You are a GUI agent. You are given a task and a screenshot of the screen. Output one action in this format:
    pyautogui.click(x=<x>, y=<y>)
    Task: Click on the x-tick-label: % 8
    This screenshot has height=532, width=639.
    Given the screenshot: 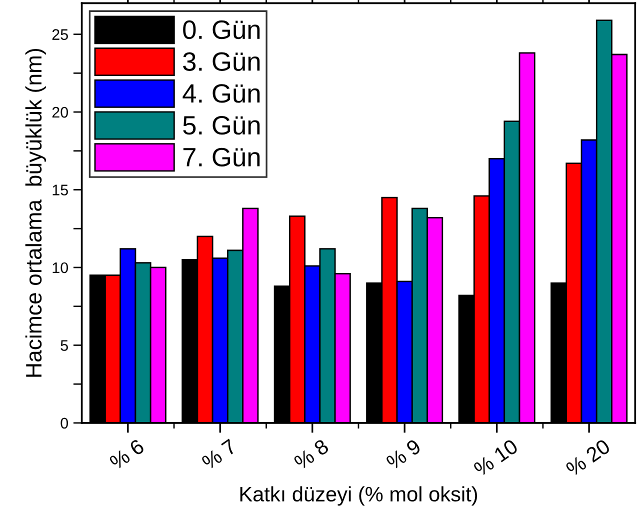 What is the action you would take?
    pyautogui.click(x=311, y=454)
    